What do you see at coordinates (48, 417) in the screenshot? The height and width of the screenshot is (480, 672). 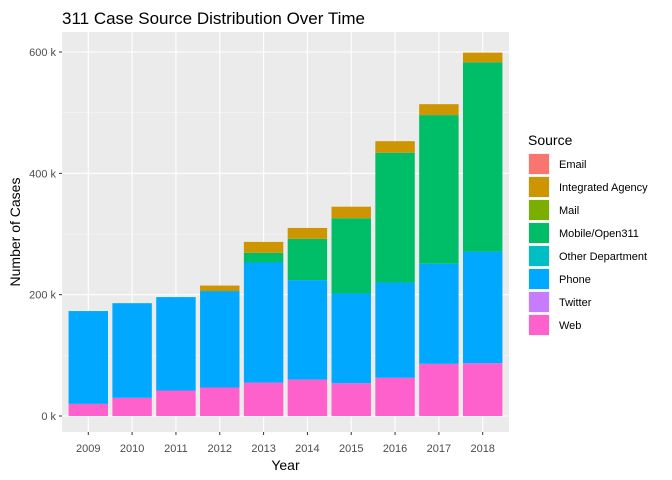 I see `y-tick-label: 0 k` at bounding box center [48, 417].